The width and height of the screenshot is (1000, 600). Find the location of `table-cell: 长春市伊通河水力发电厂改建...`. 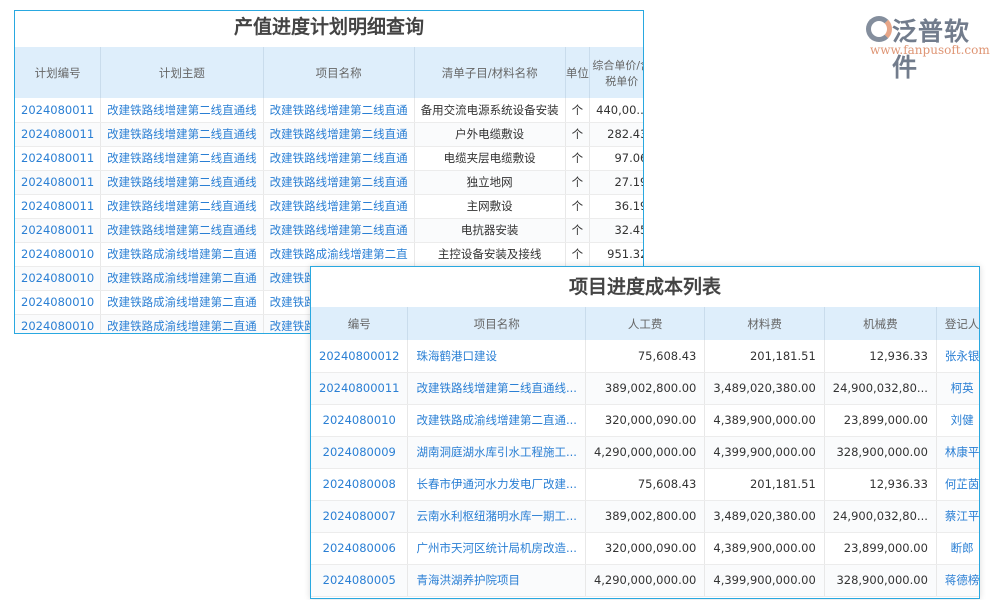

table-cell: 长春市伊通河水力发电厂改建... is located at coordinates (496, 484).